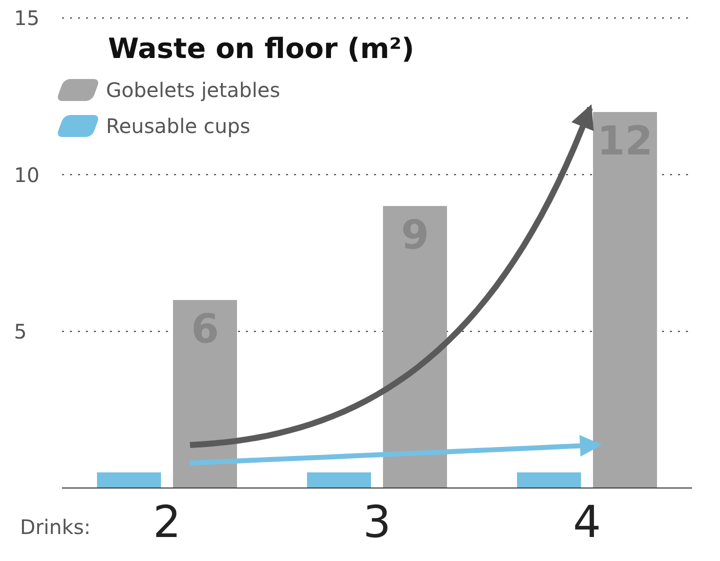 This screenshot has height=561, width=720. Describe the element at coordinates (55, 527) in the screenshot. I see `x-axis-title: Drinks:` at that location.